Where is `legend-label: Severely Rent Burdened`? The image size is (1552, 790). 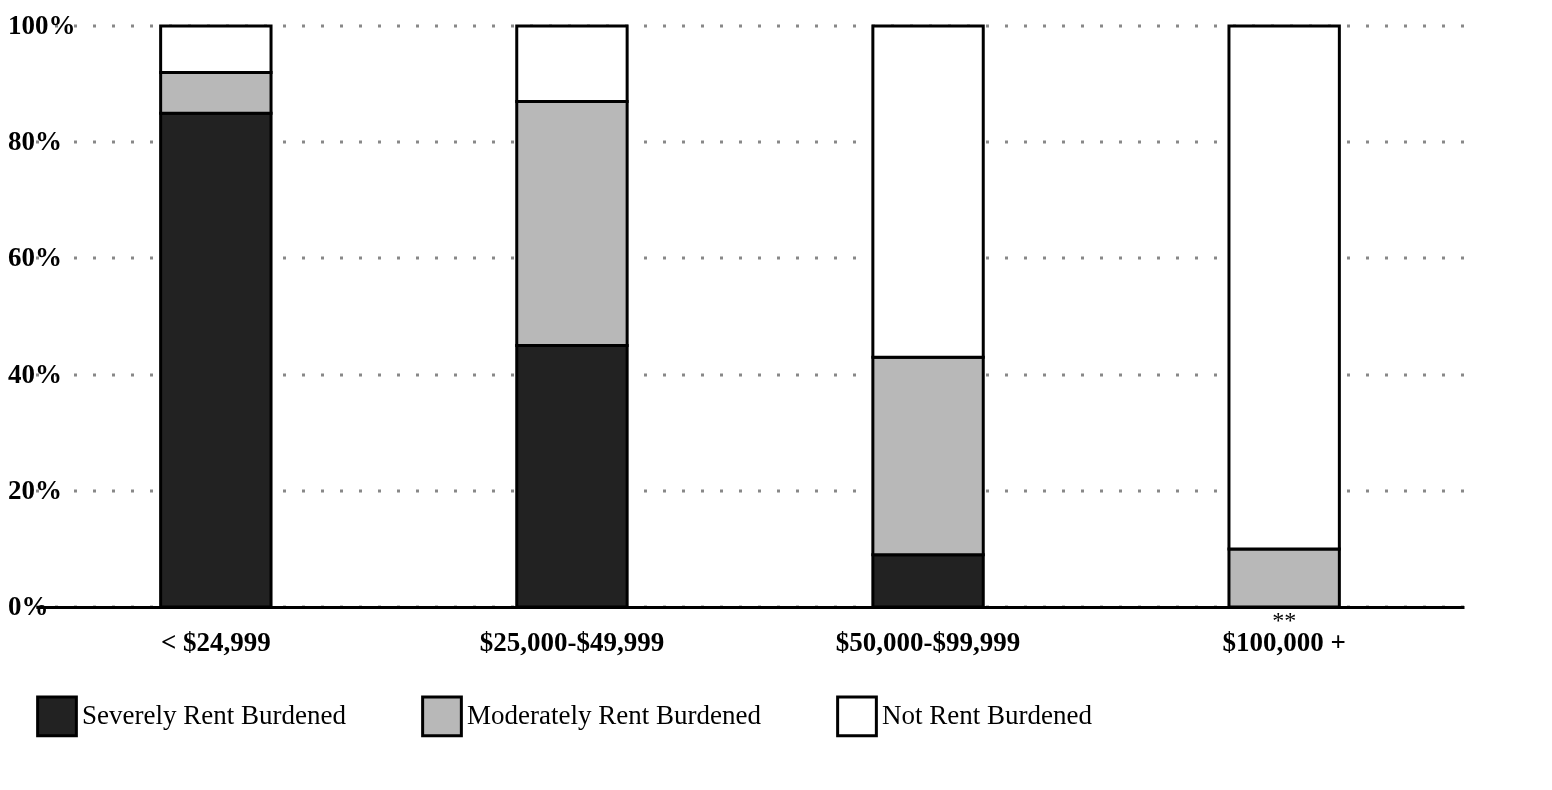
legend-label: Severely Rent Burdened is located at coordinates (214, 715).